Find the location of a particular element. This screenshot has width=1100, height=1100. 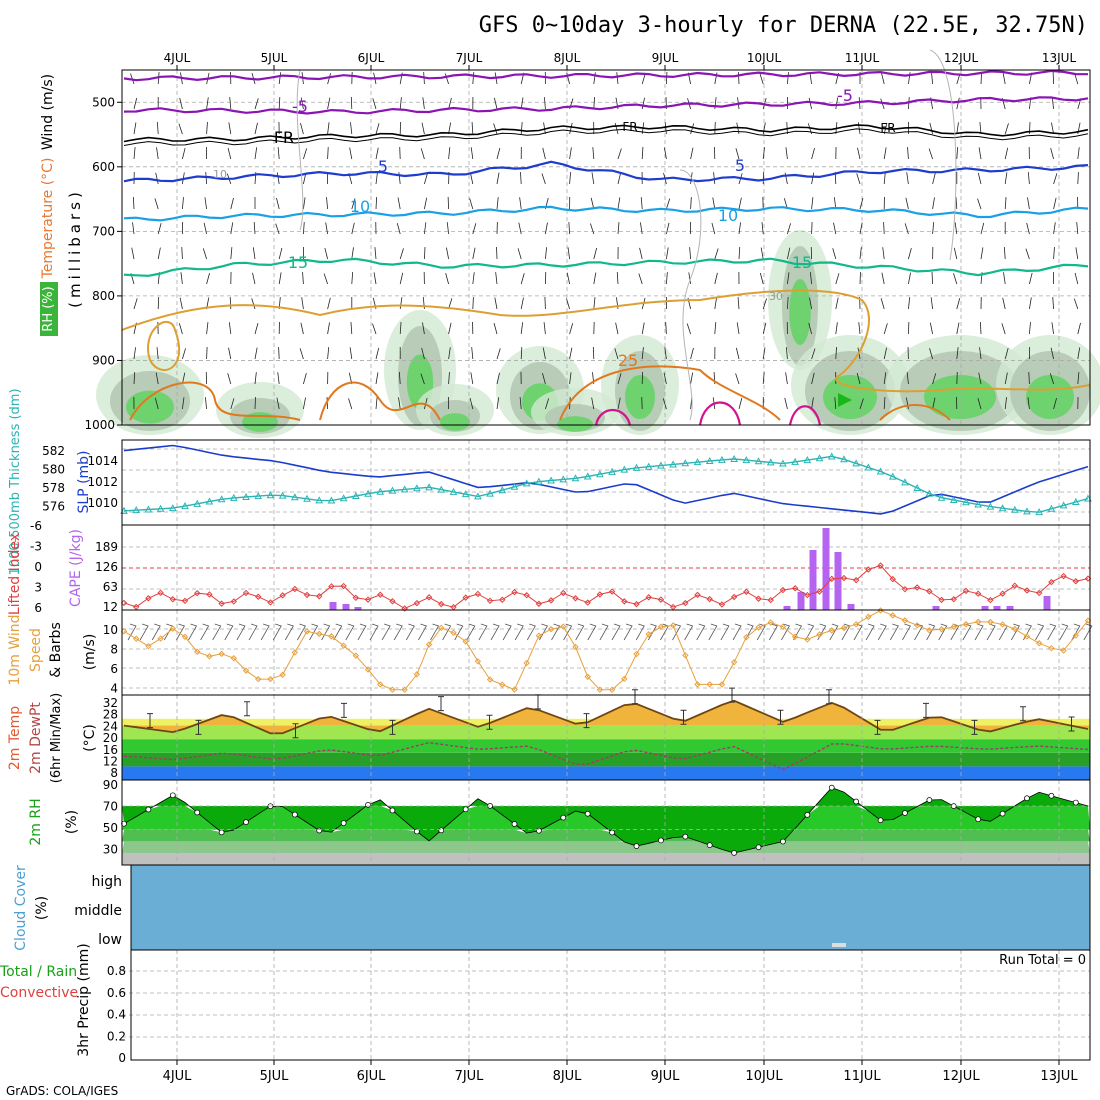

x-tick-label: 12JUL is located at coordinates (961, 1076).